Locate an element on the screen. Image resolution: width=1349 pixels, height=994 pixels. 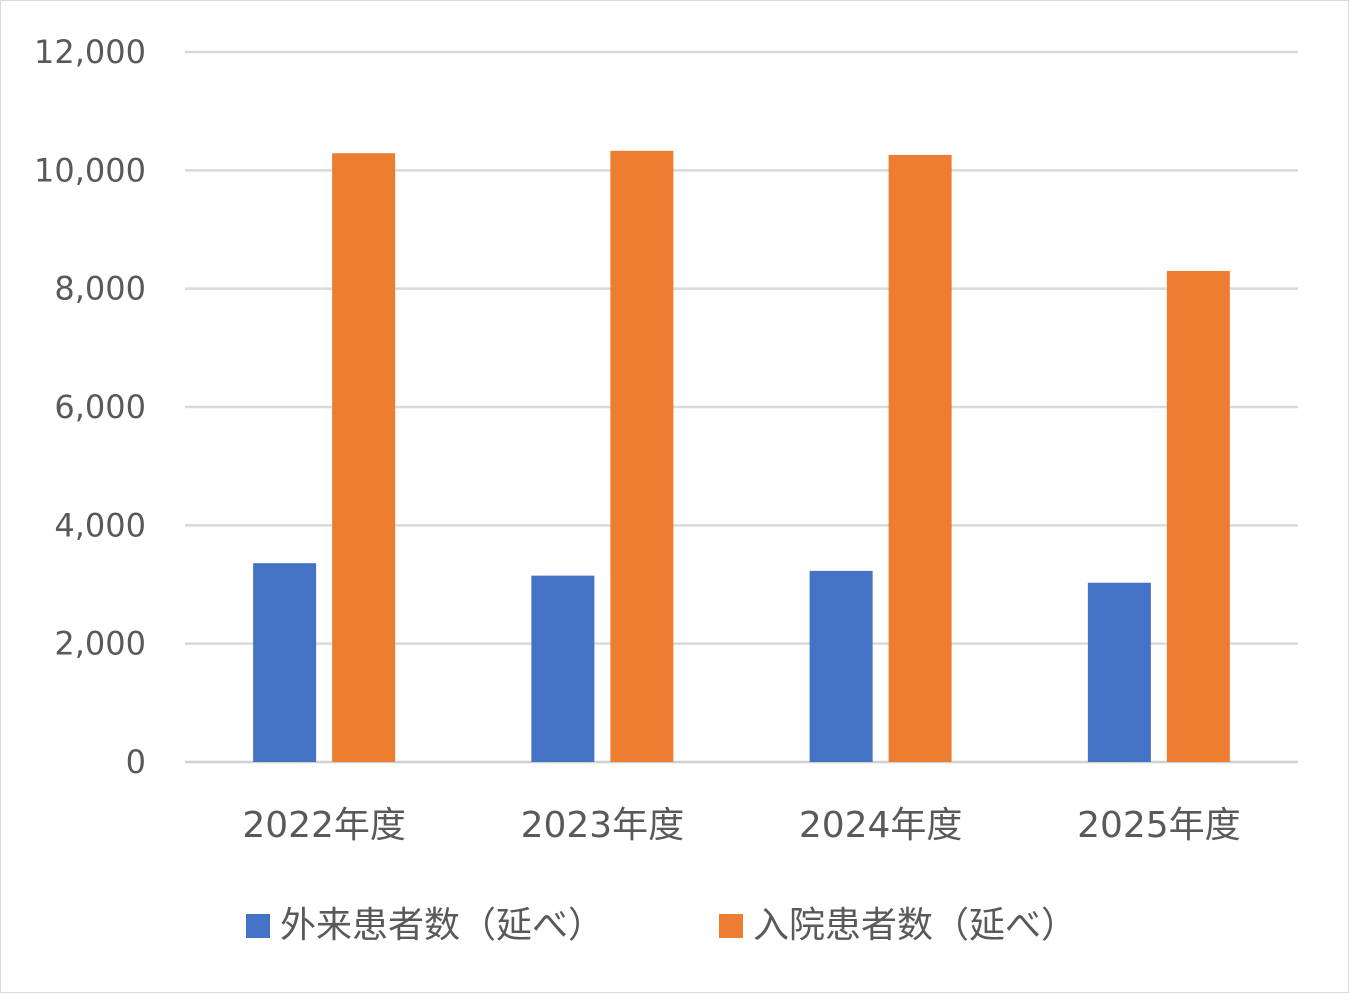
x-category-label: 2022年度 is located at coordinates (324, 825).